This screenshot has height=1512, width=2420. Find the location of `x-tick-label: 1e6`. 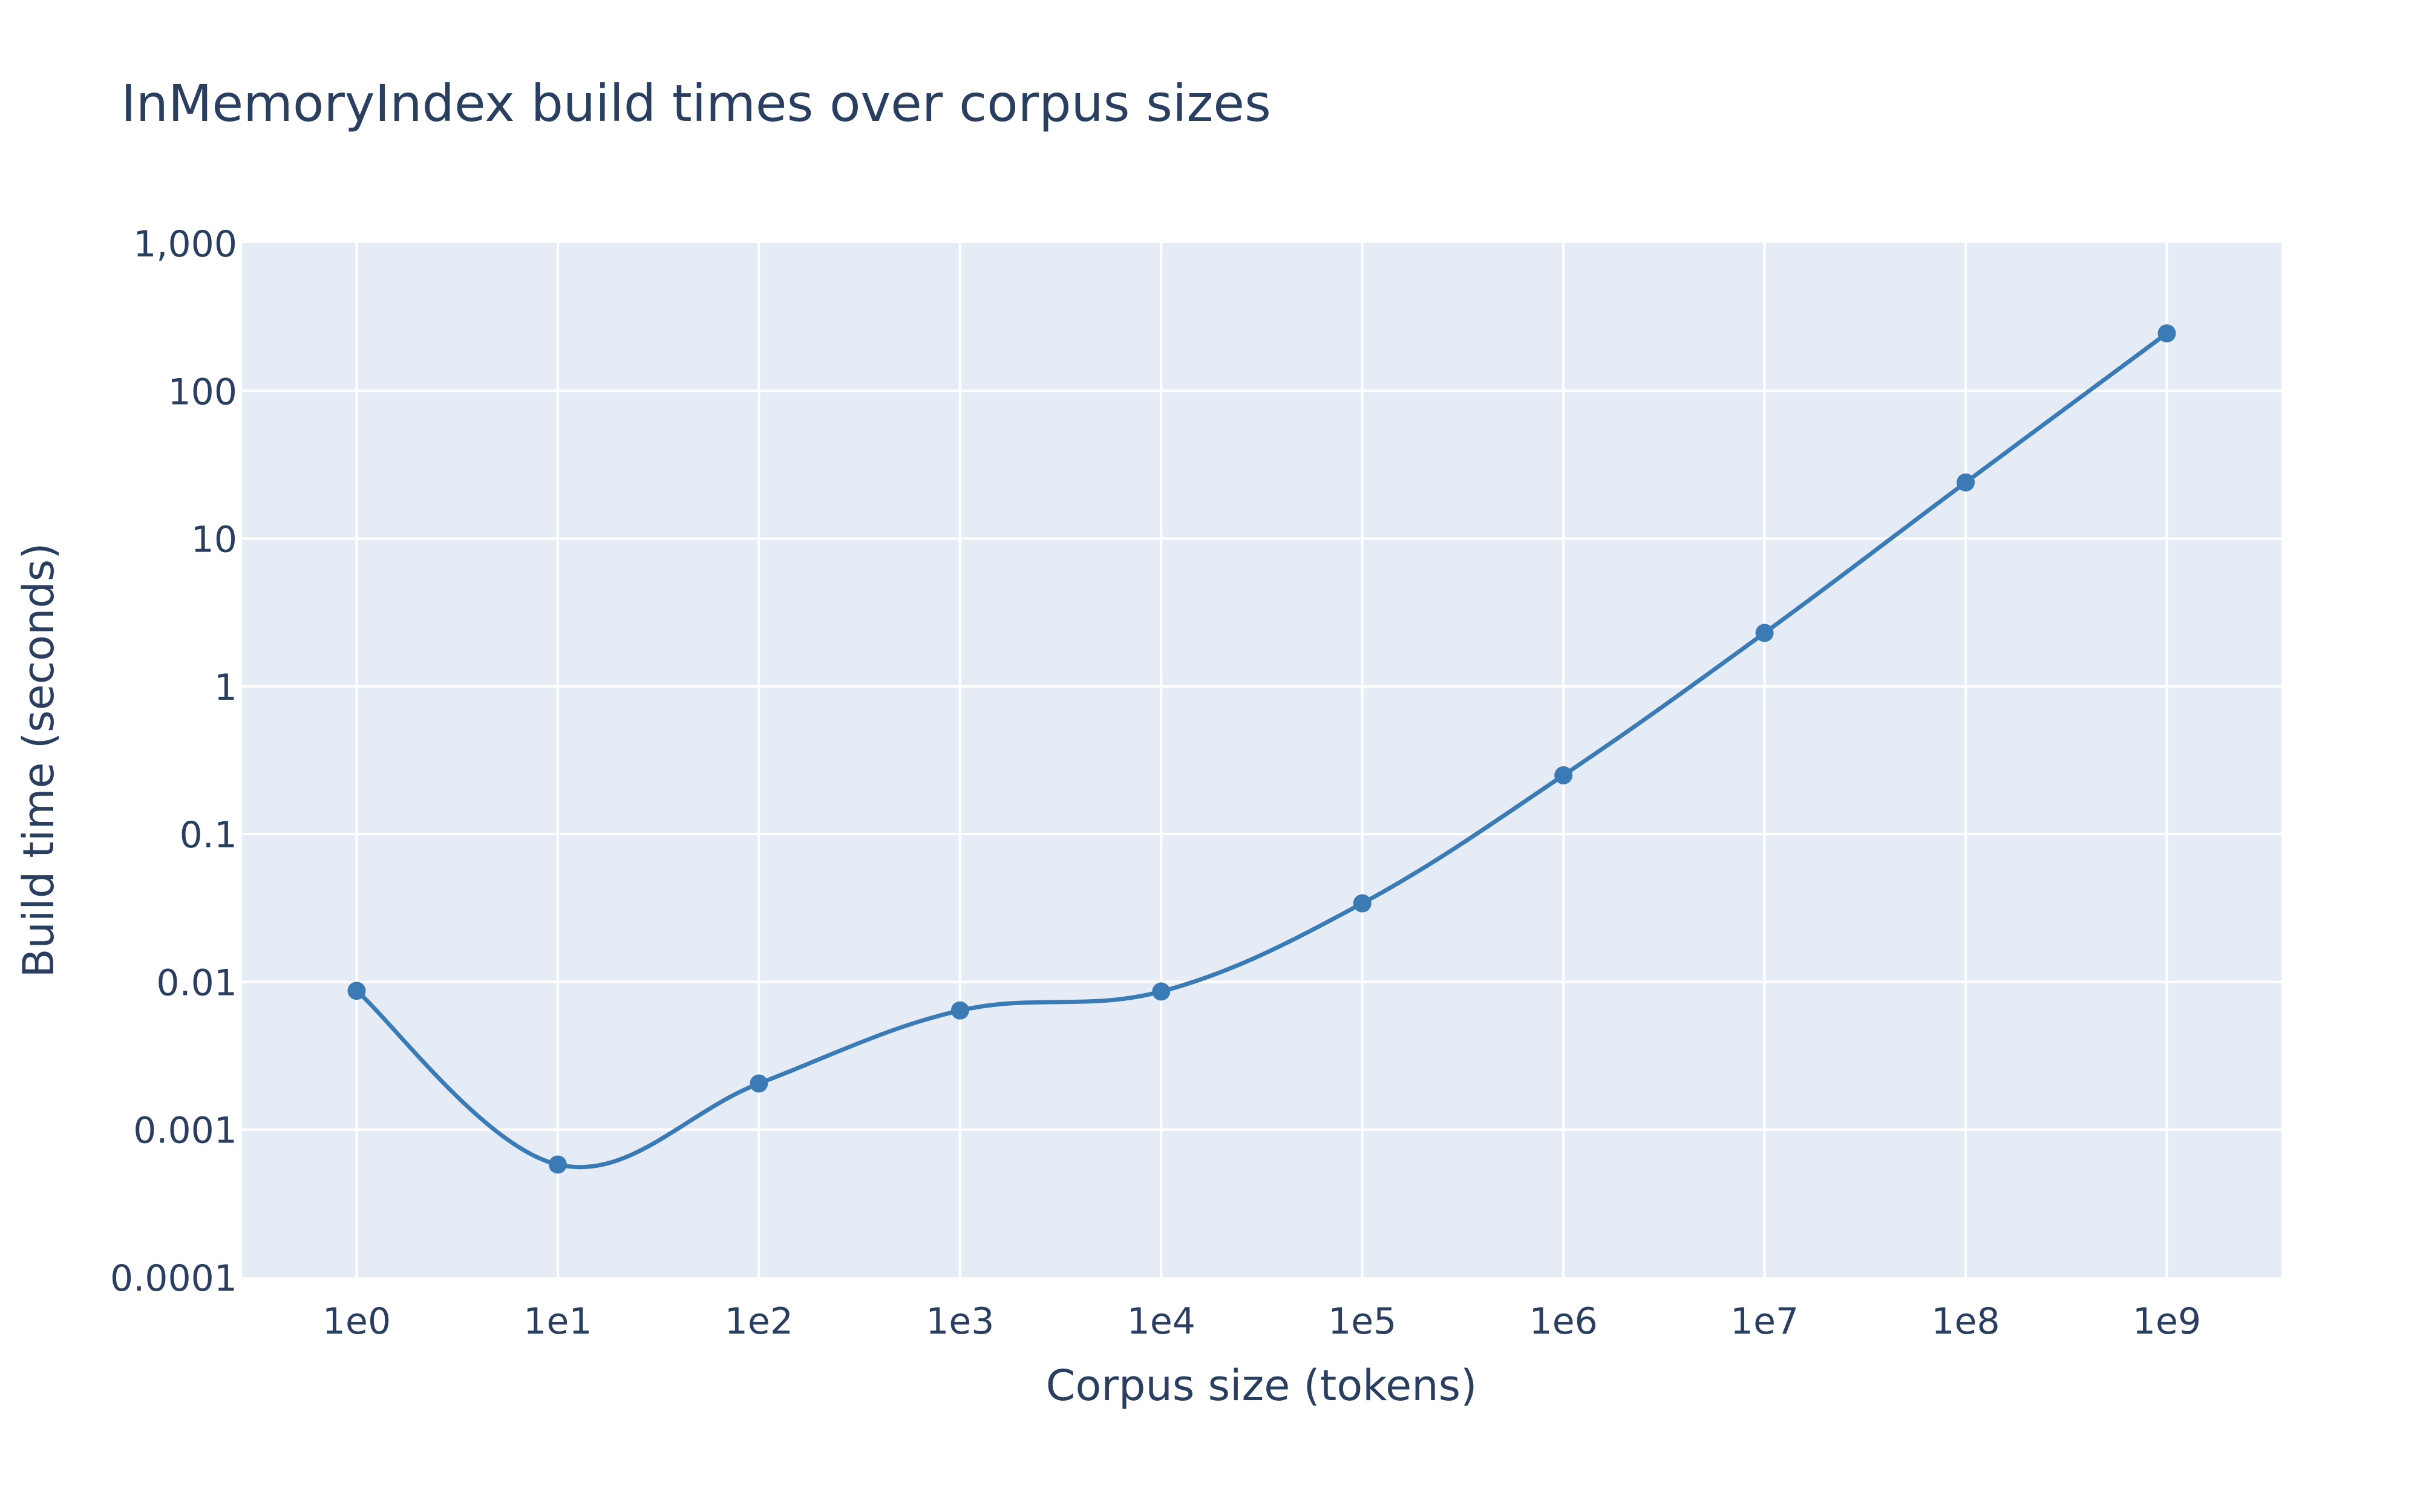

x-tick-label: 1e6 is located at coordinates (1563, 1321).